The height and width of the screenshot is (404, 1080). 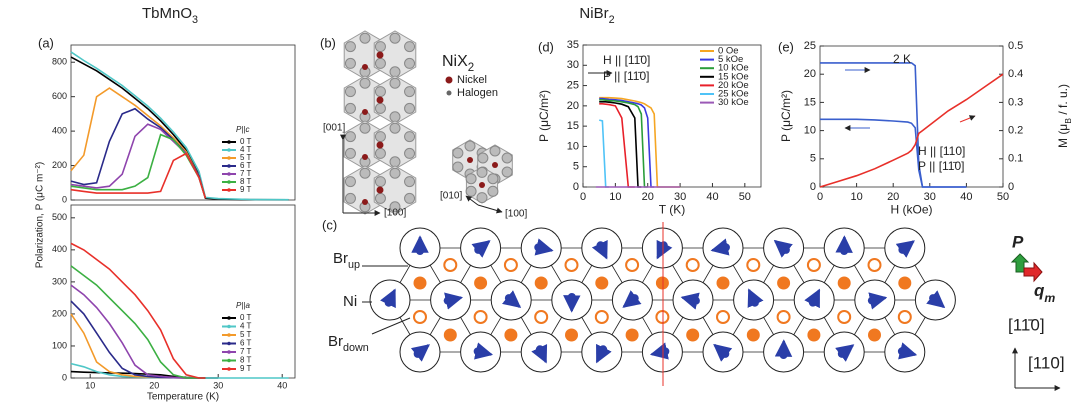 What do you see at coordinates (596, 15) in the screenshot?
I see `header-title: NiBr2` at bounding box center [596, 15].